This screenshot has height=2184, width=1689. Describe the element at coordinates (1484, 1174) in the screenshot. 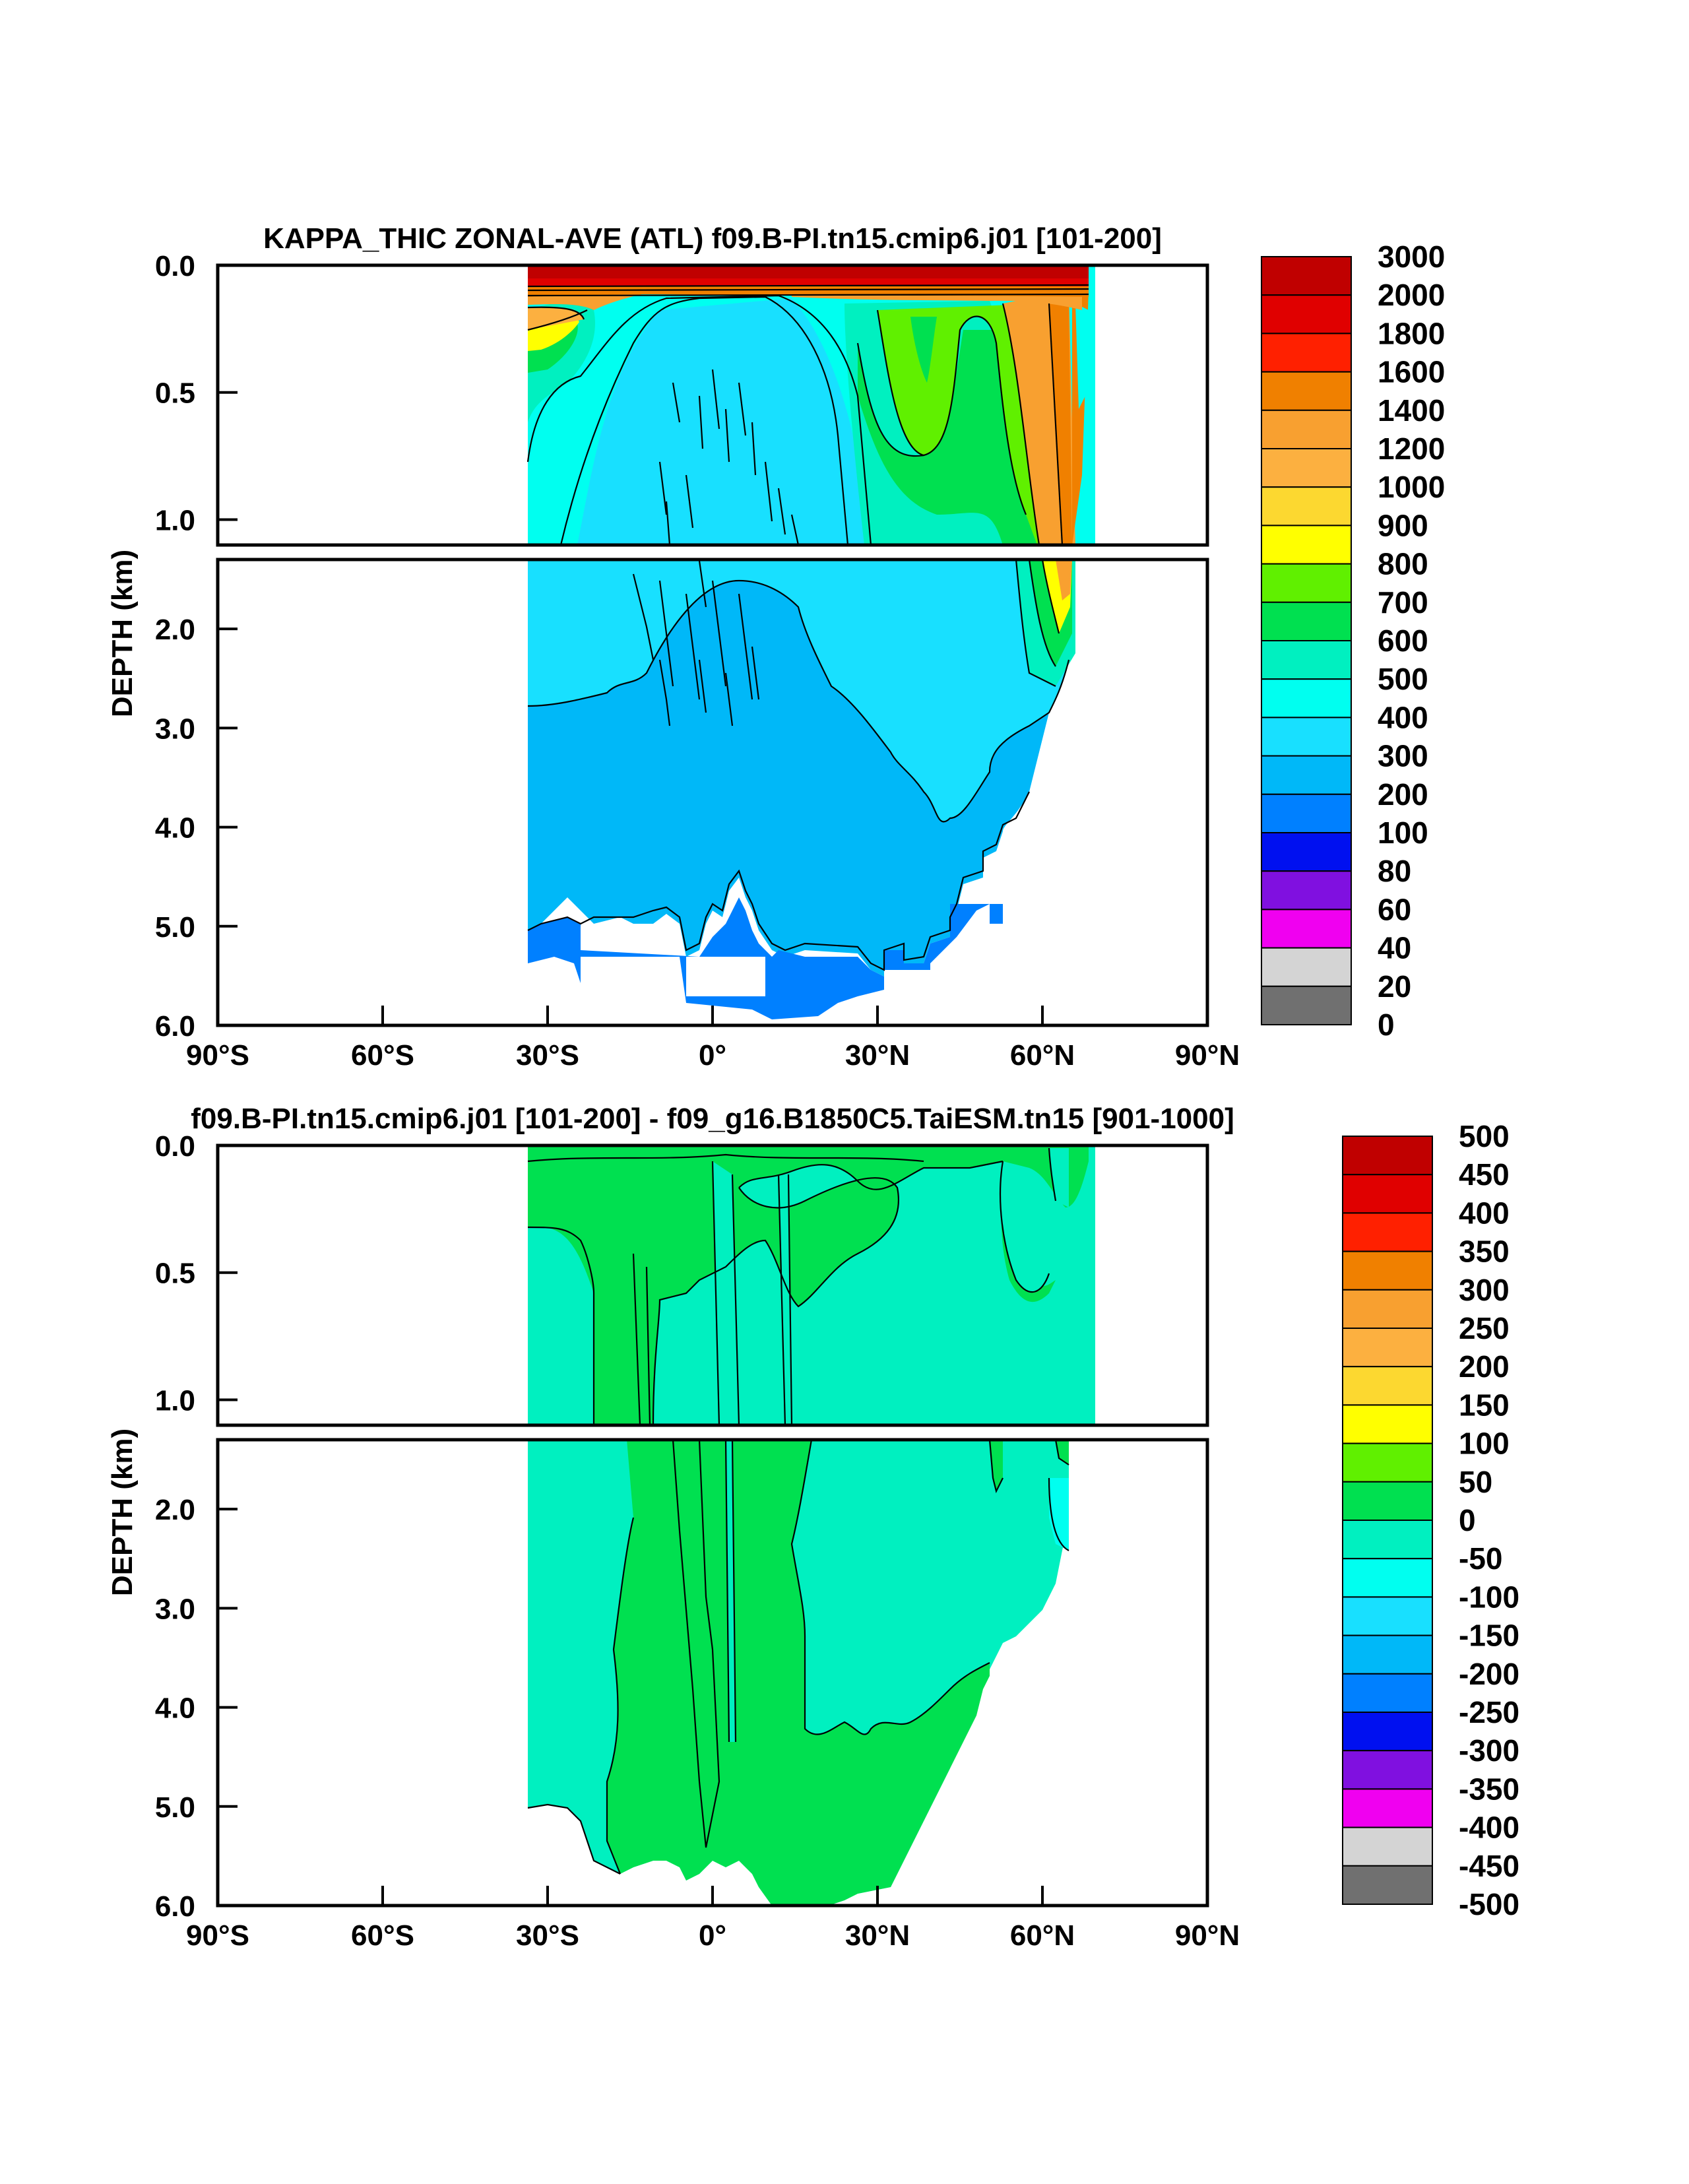

I see `colorbar-label: 450` at that location.